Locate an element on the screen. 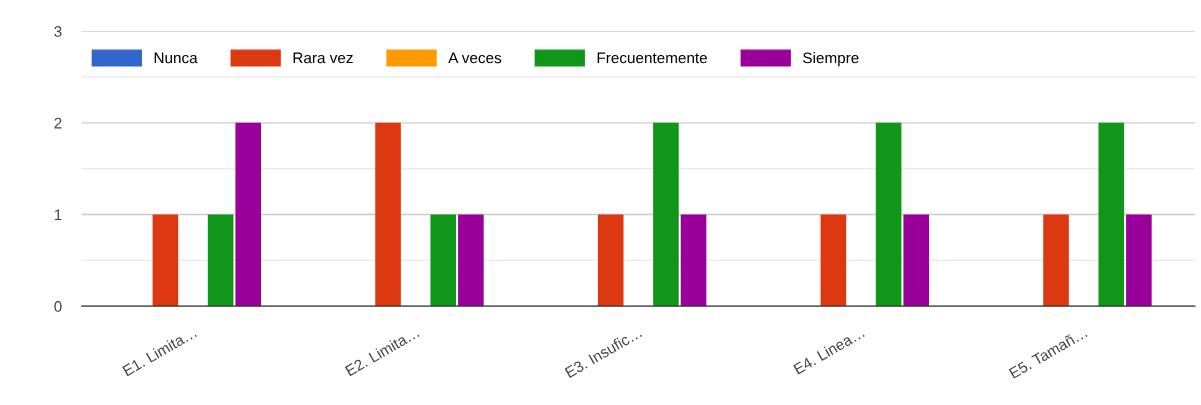 This screenshot has width=1201, height=405. legend-label: Nunca is located at coordinates (176, 58).